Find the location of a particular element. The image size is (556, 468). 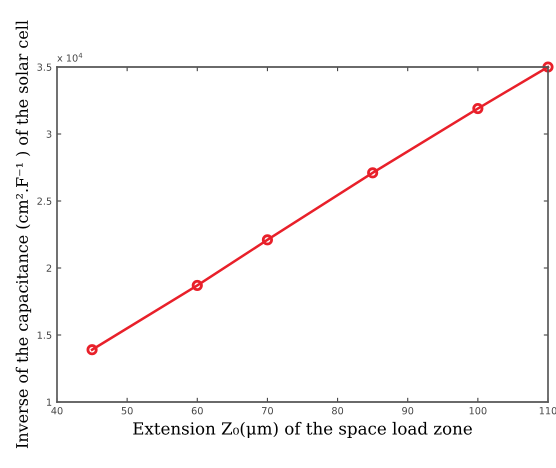

x-tick-label: 100 is located at coordinates (478, 410).